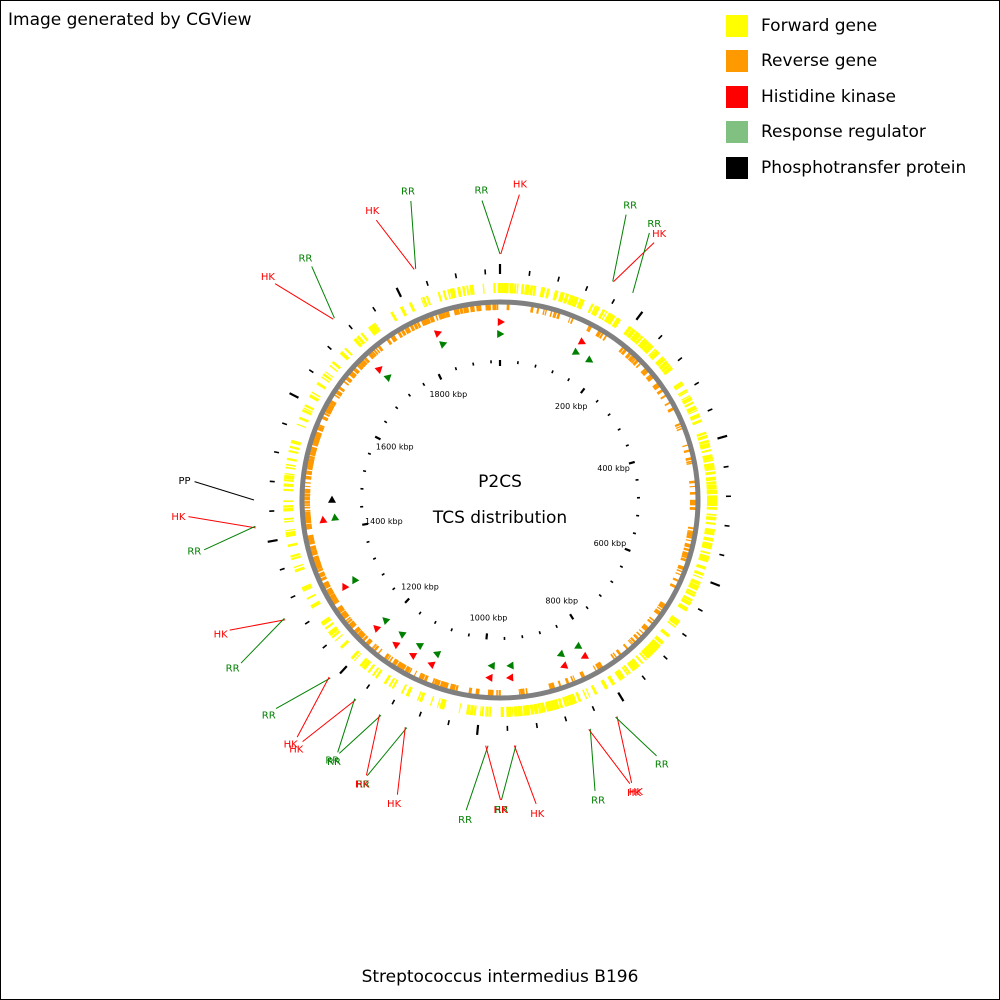 This screenshot has height=1000, width=1000. Describe the element at coordinates (500, 482) in the screenshot. I see `map-title: P2CS` at that location.